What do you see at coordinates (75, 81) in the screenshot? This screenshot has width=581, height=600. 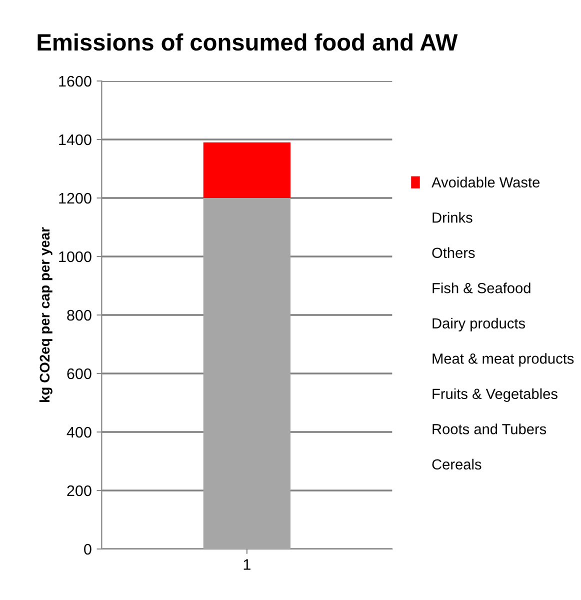 I see `y-tick-label: 1600` at bounding box center [75, 81].